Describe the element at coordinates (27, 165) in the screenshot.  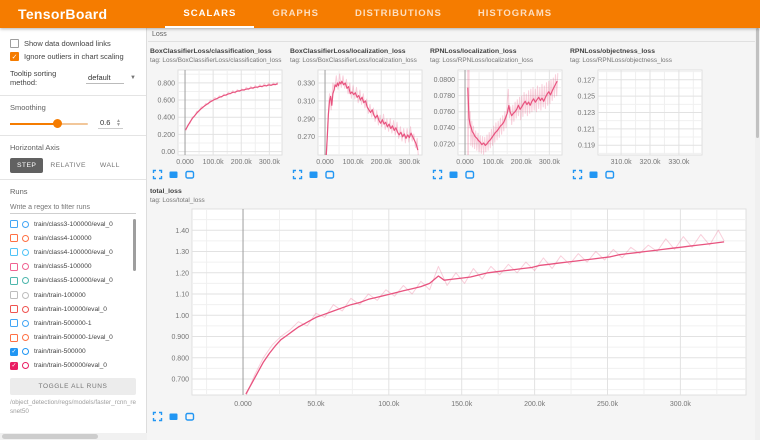
I see `axis-step-button: STEP` at that location.